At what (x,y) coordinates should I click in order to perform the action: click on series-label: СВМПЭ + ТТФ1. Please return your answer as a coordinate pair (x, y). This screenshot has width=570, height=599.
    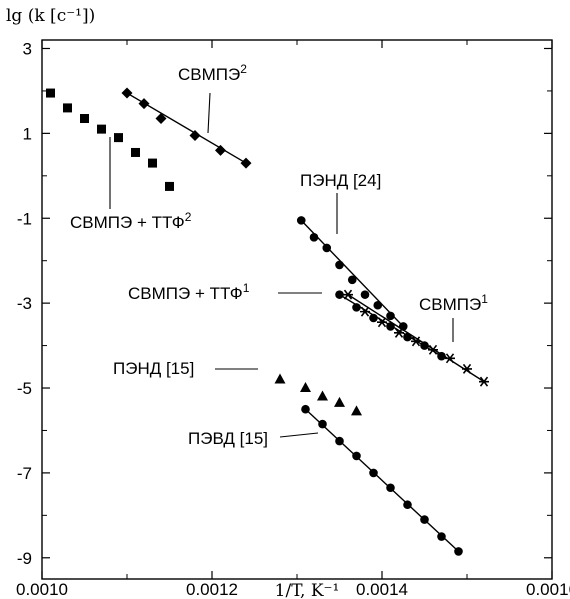
    Looking at the image, I should click on (189, 292).